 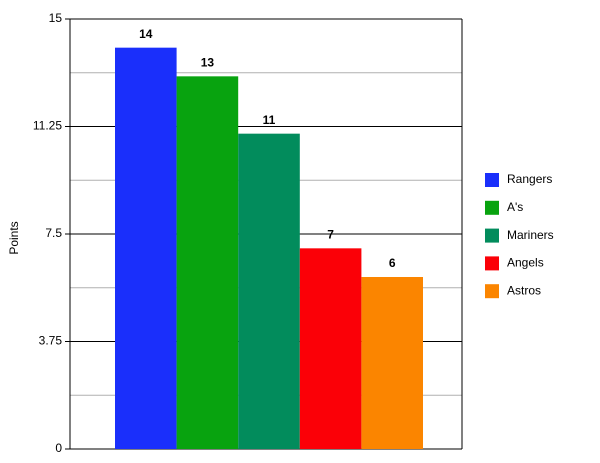 What do you see at coordinates (392, 263) in the screenshot?
I see `value-label: 6` at bounding box center [392, 263].